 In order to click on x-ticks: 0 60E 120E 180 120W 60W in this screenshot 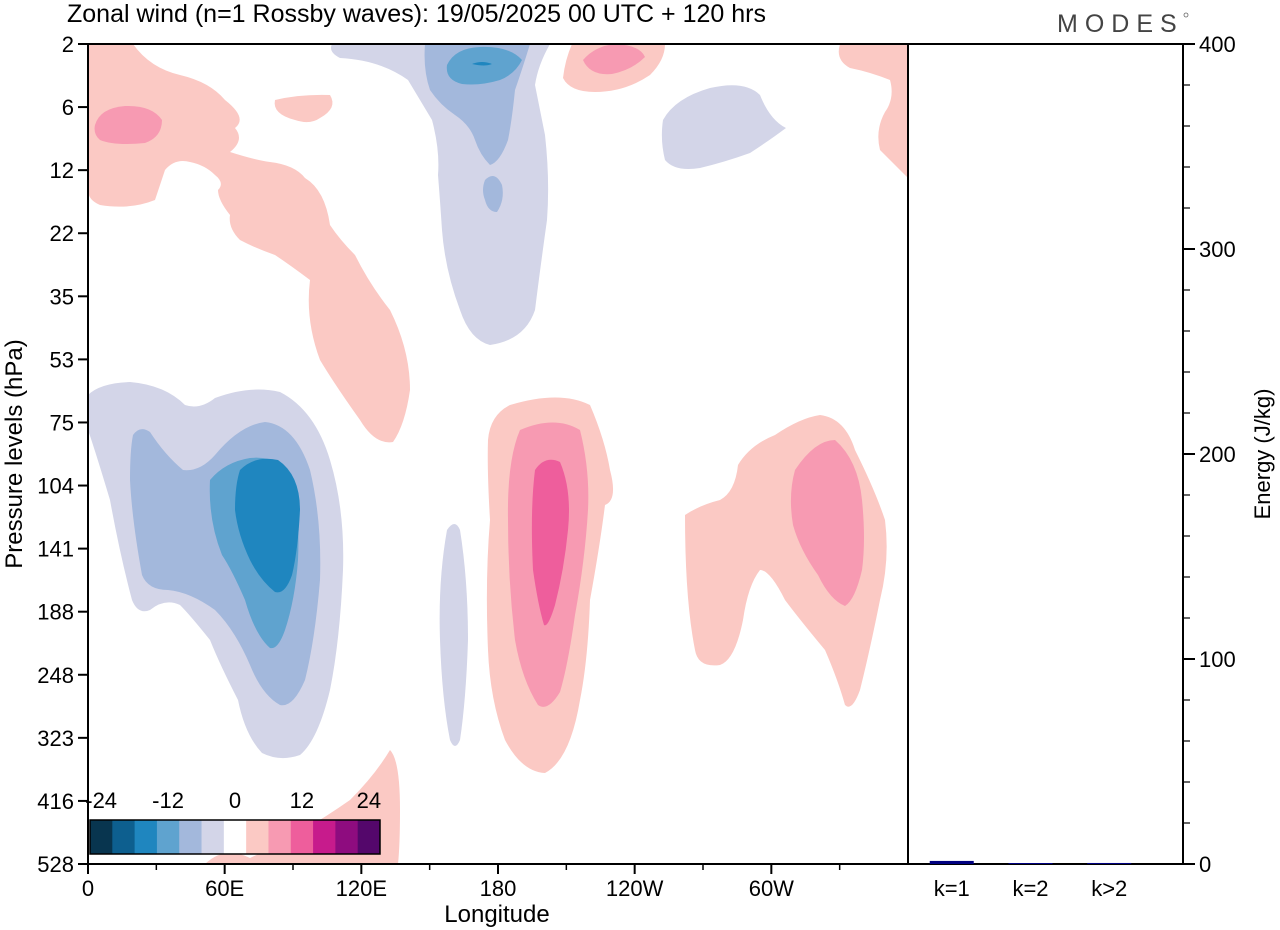, I will do `click(461, 882)`.